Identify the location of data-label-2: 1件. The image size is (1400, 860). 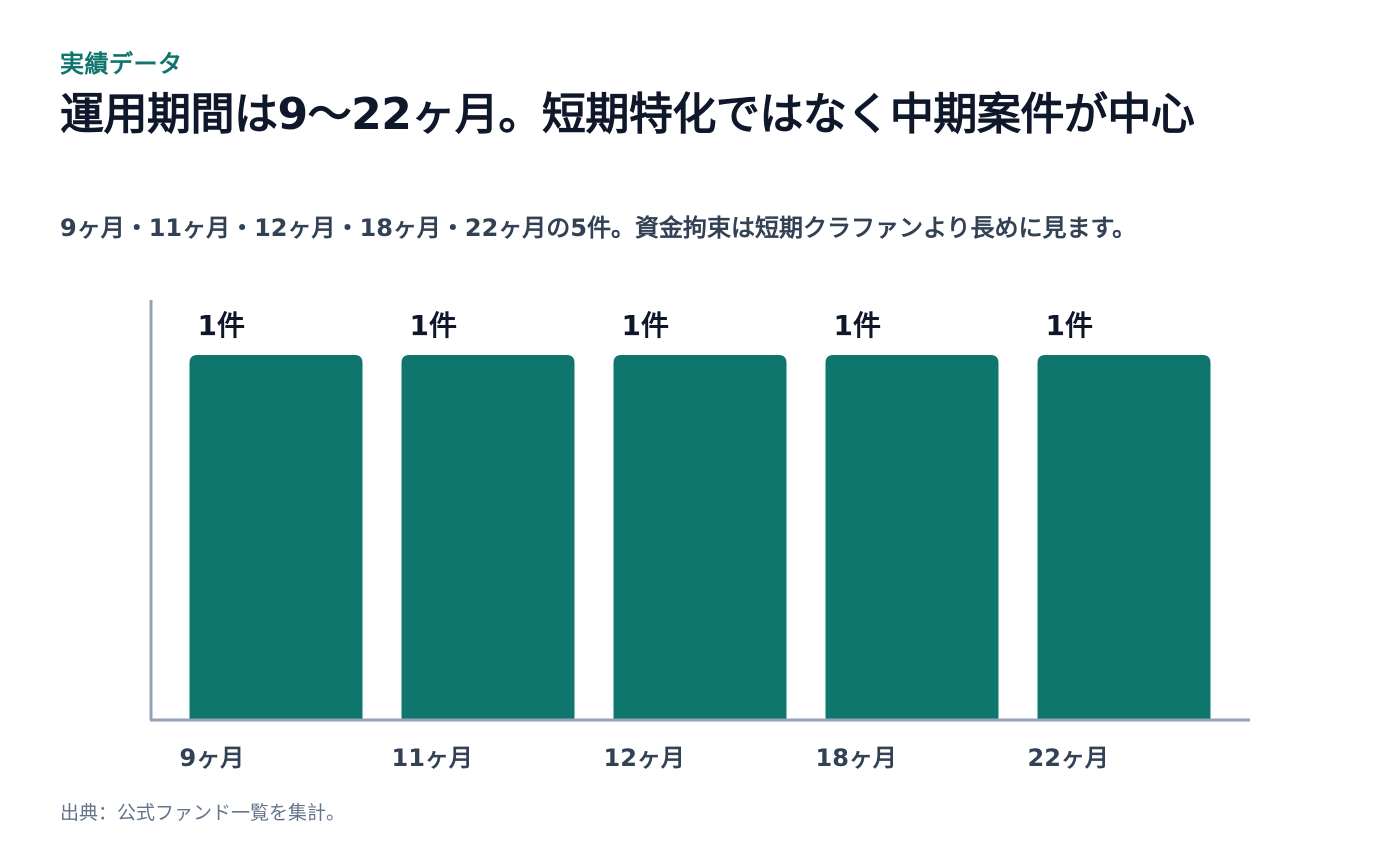
(645, 325).